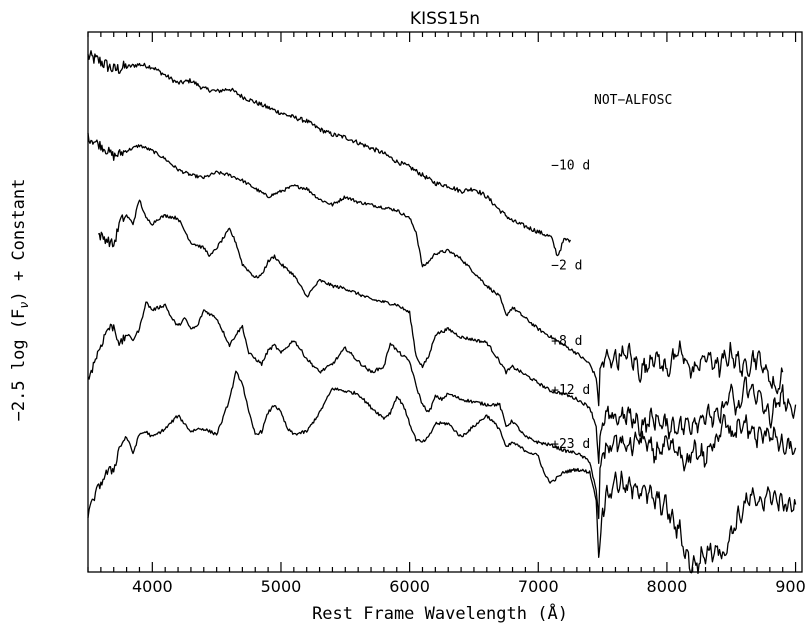  Describe the element at coordinates (19, 365) in the screenshot. I see `y-axis-label-main: −2.5 log (F` at that location.